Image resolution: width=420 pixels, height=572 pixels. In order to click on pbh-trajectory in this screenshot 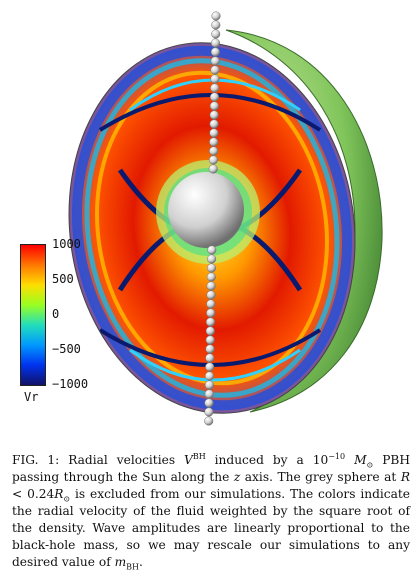, I will do `click(212, 218)`.